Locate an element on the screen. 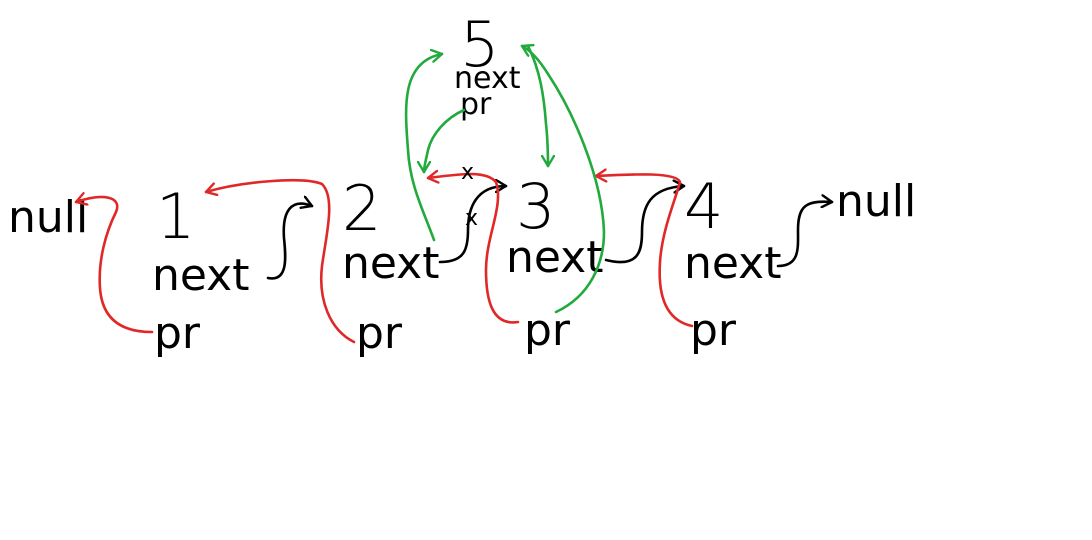  node-3-value: 3 is located at coordinates (535, 206).